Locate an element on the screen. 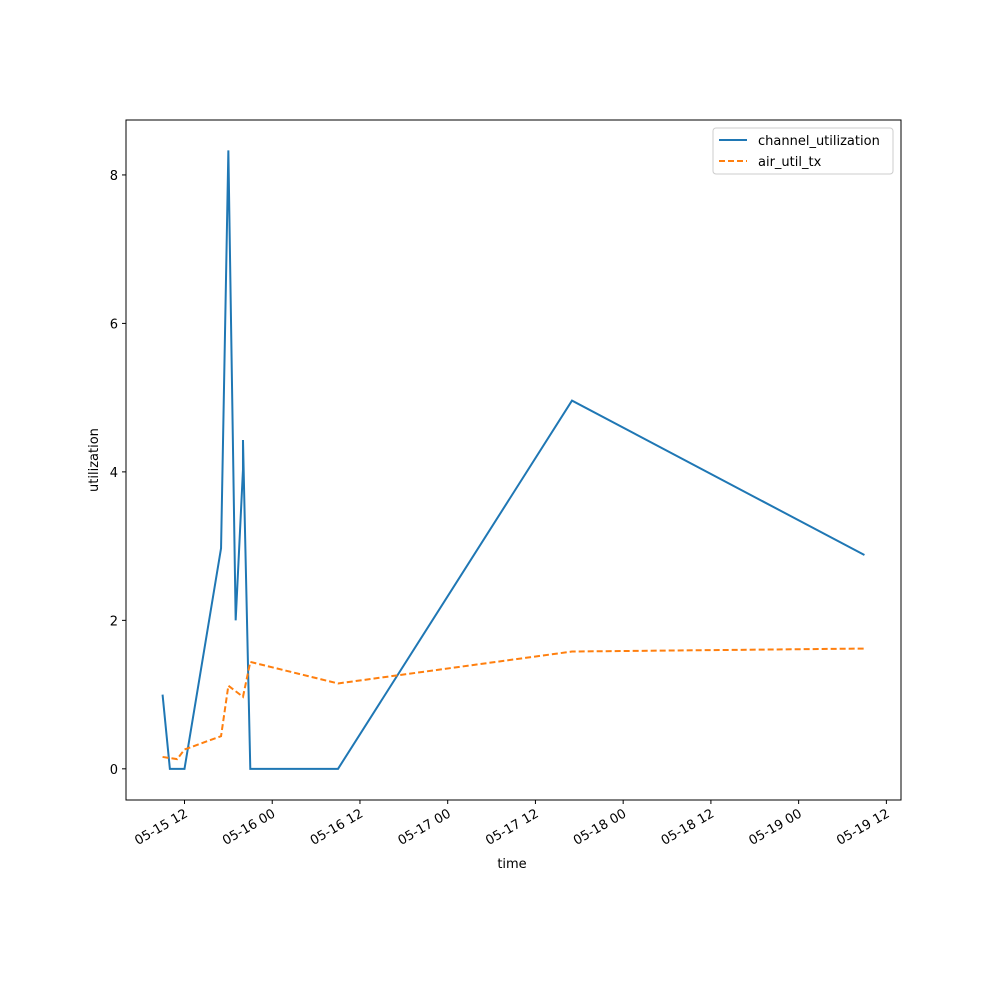 The height and width of the screenshot is (1004, 1000). y-tick-label: 4 is located at coordinates (114, 473).